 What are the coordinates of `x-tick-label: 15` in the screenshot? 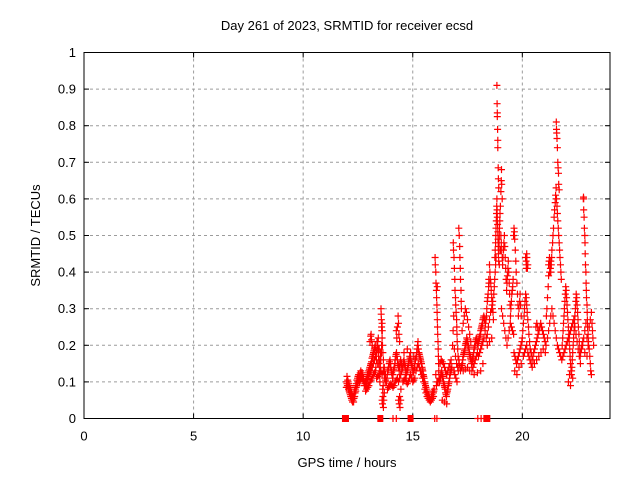 It's located at (413, 436).